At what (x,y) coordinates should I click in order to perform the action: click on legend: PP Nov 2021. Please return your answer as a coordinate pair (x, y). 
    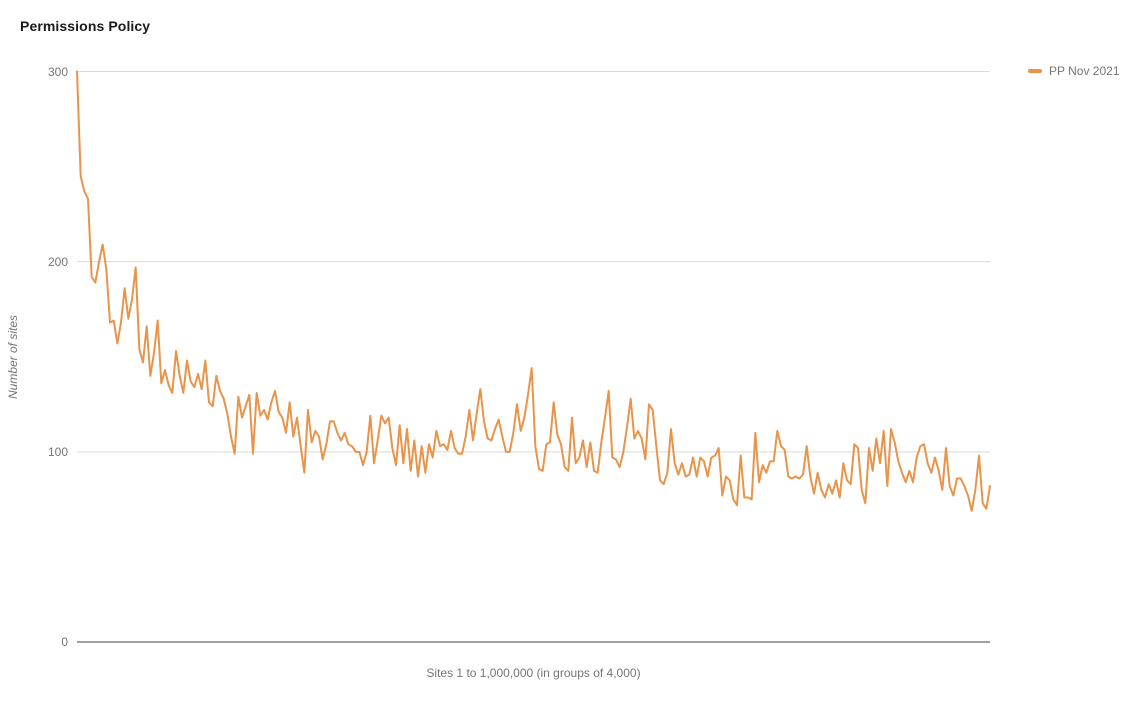
    Looking at the image, I should click on (1074, 71).